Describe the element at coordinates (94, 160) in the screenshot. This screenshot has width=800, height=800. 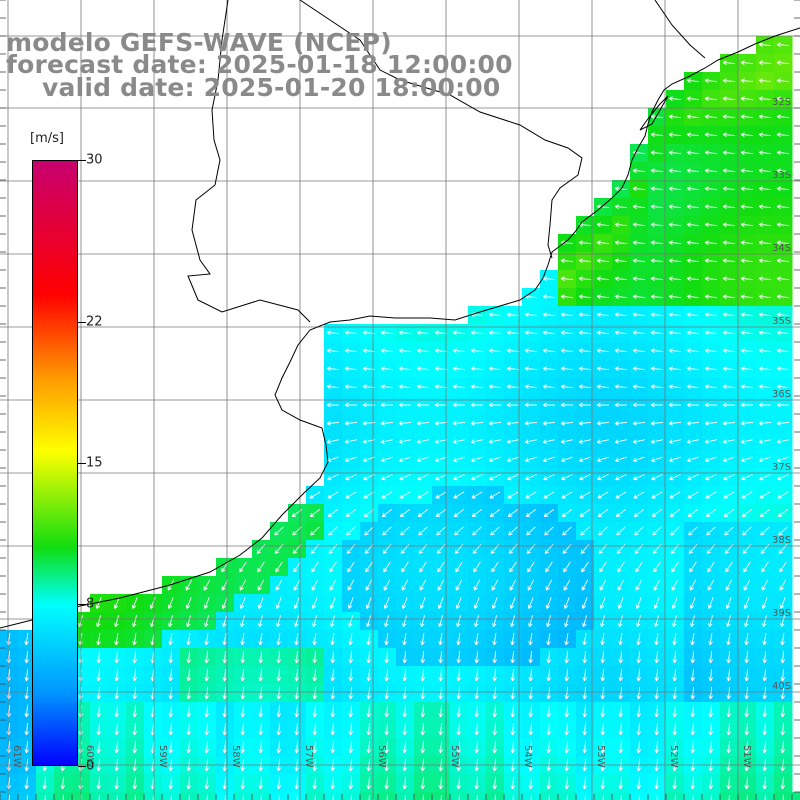
I see `colorbar-tick-label: 30` at that location.